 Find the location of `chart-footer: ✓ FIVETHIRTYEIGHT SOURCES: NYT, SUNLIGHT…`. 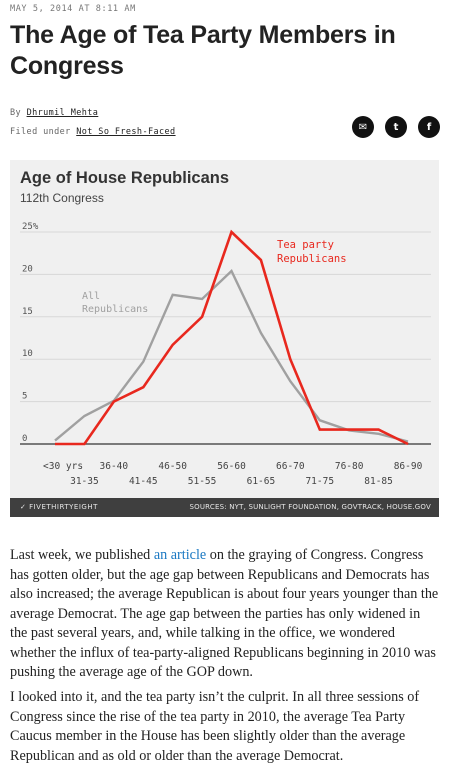

chart-footer: ✓ FIVETHIRTYEIGHT SOURCES: NYT, SUNLIGHT… is located at coordinates (224, 507).